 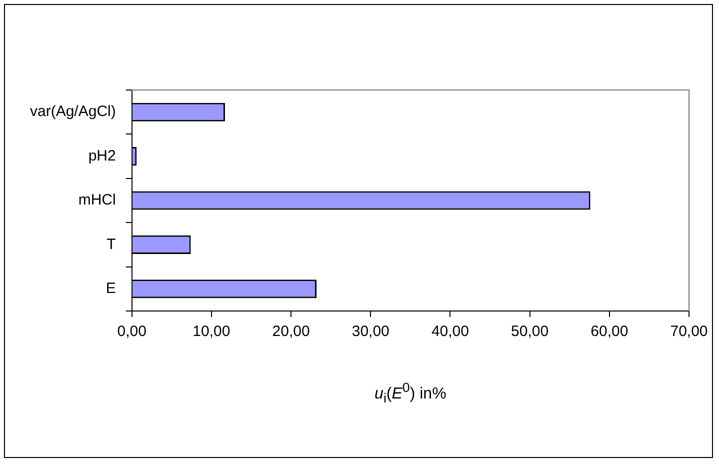 I want to click on x-tick-label: 40,00, so click(x=450, y=331).